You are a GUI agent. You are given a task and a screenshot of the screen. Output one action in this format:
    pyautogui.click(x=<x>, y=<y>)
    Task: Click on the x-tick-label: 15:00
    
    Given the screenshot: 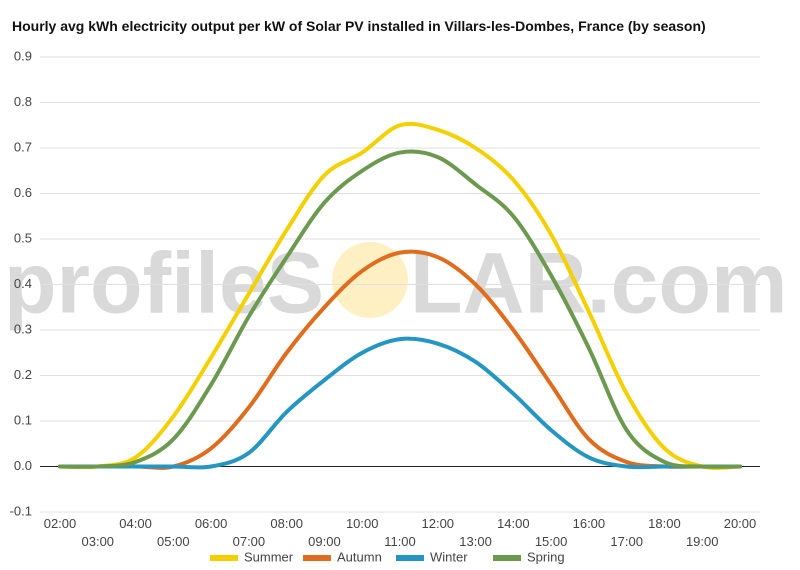 What is the action you would take?
    pyautogui.click(x=551, y=541)
    